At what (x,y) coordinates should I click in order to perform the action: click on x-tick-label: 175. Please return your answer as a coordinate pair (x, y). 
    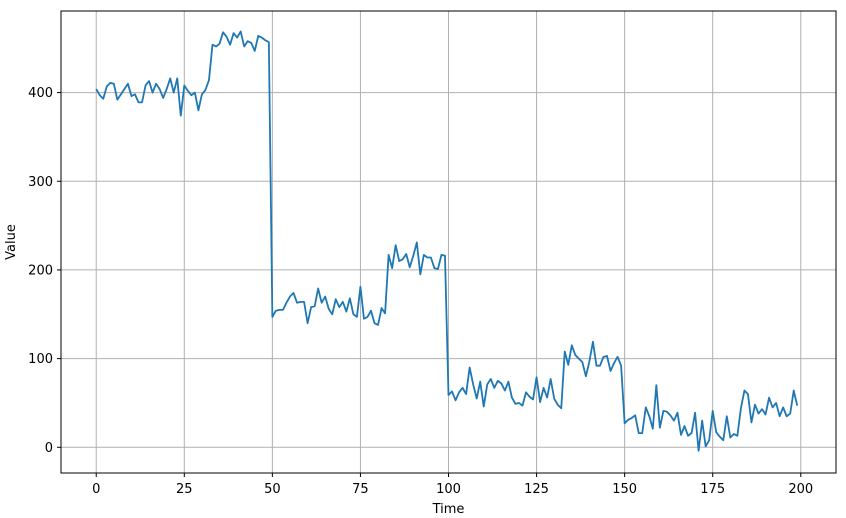
    Looking at the image, I should click on (712, 489).